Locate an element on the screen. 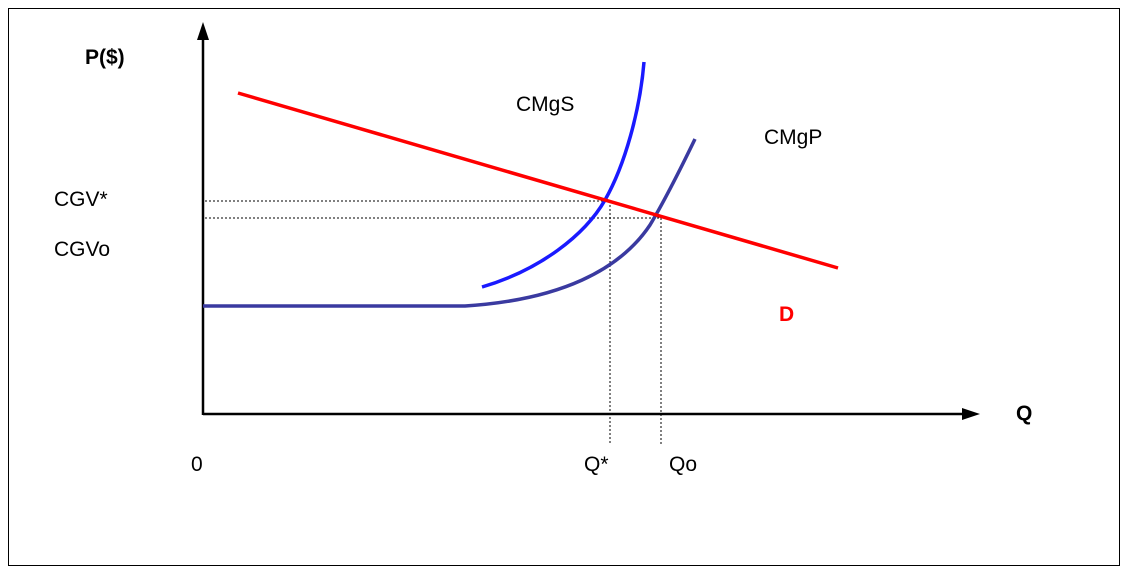 Image resolution: width=1127 pixels, height=569 pixels. private-cost-curve is located at coordinates (450, 223).